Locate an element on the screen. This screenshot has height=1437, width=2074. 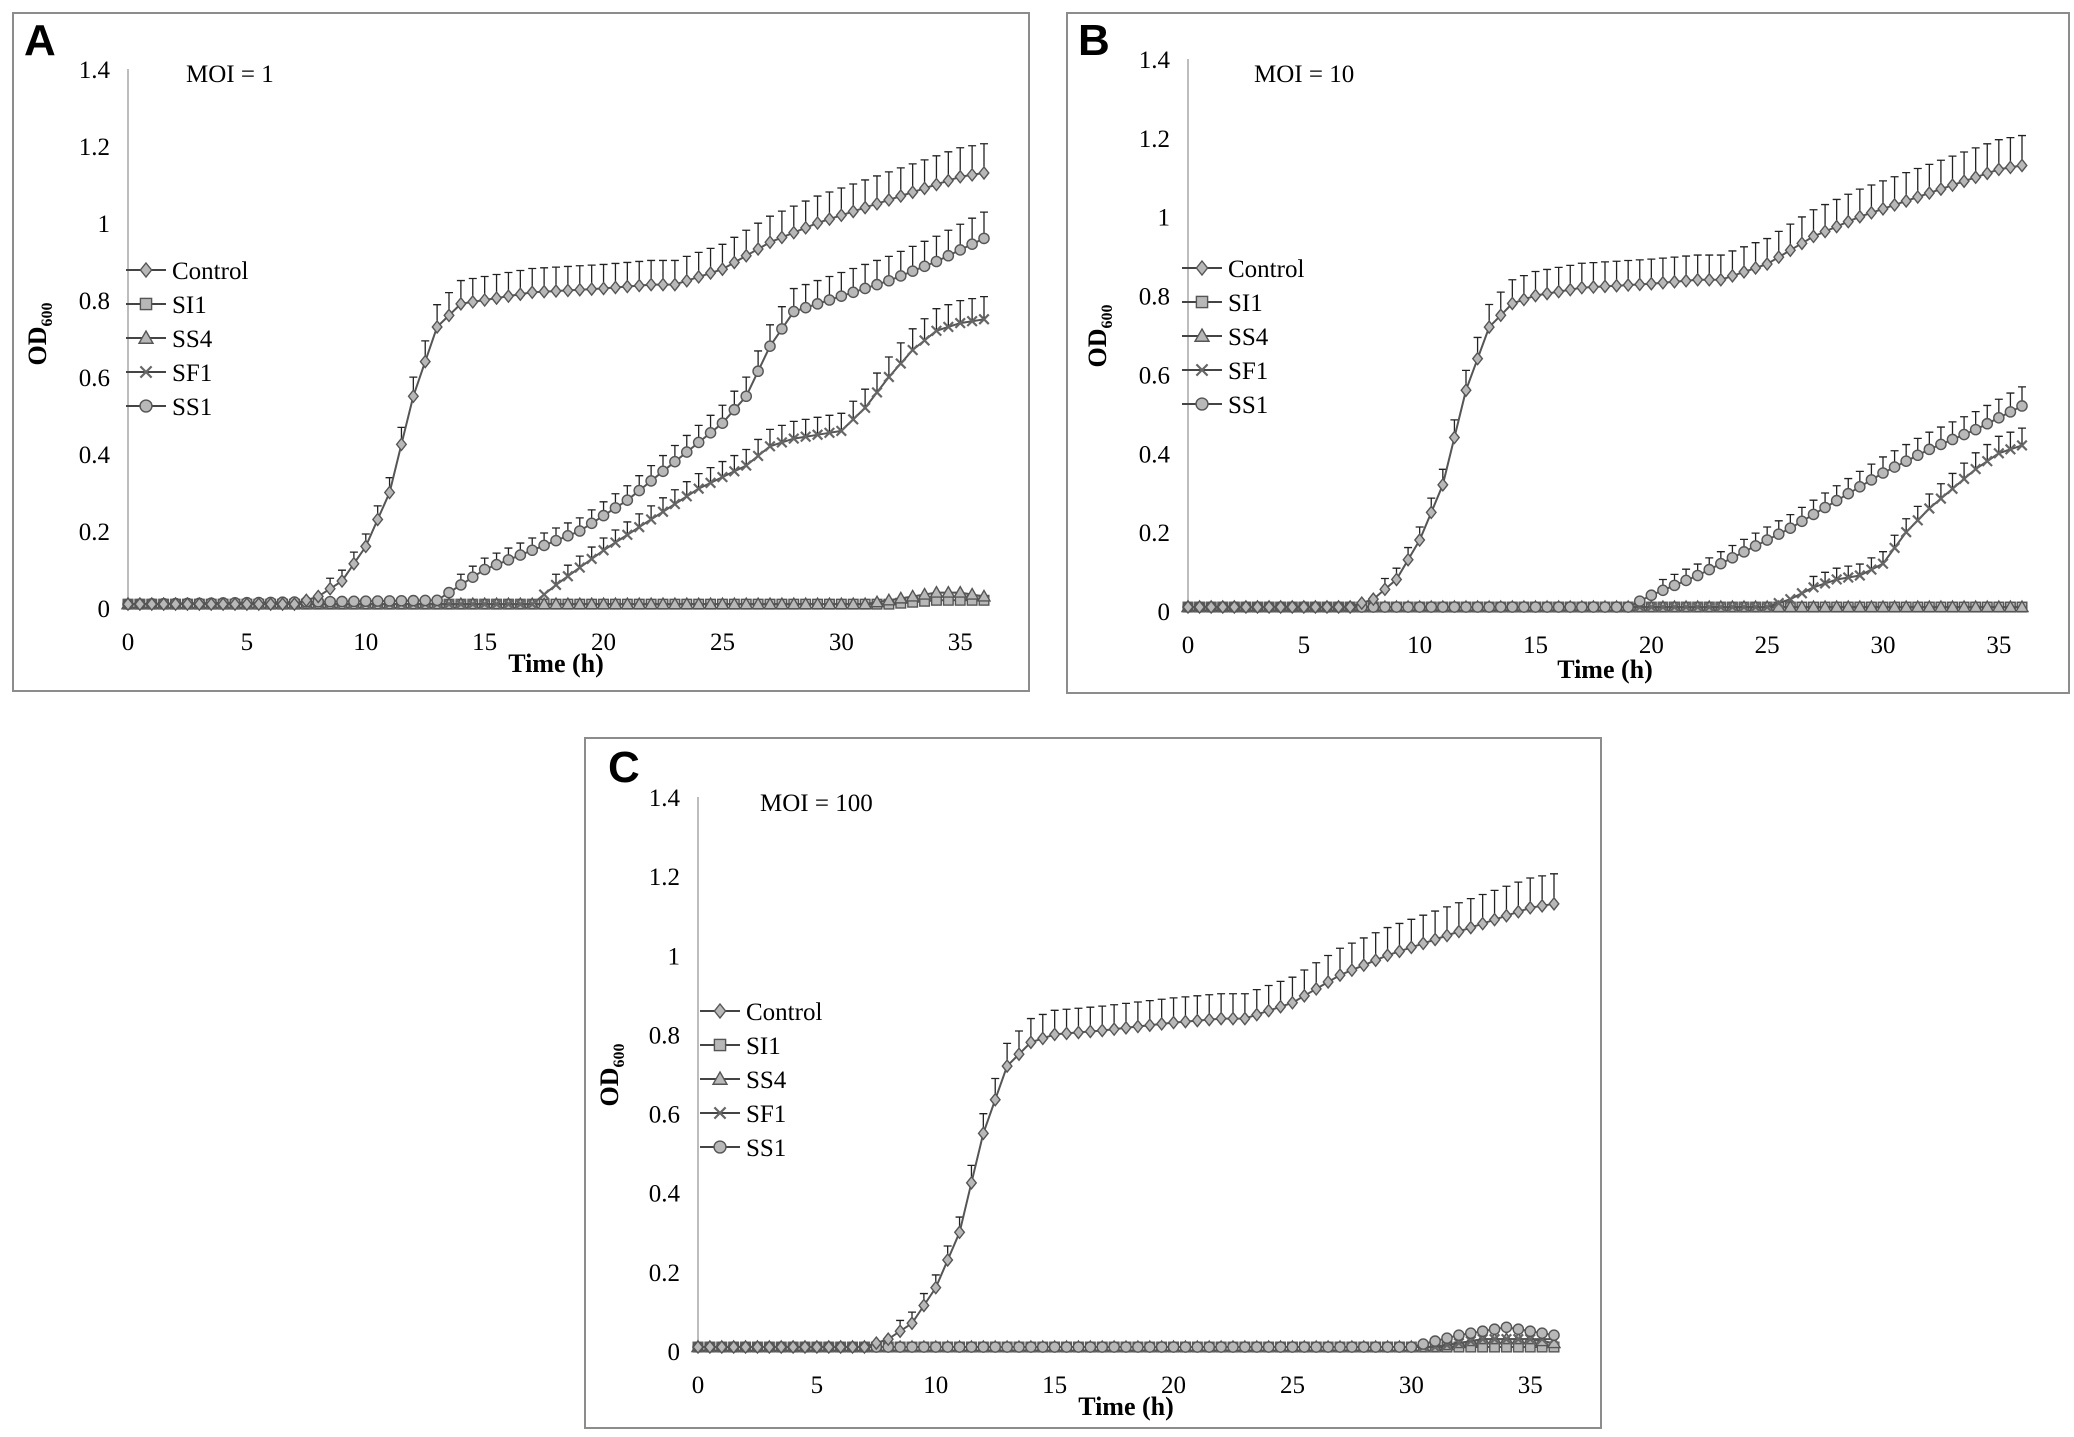
legend-label: SS4 is located at coordinates (766, 1080).